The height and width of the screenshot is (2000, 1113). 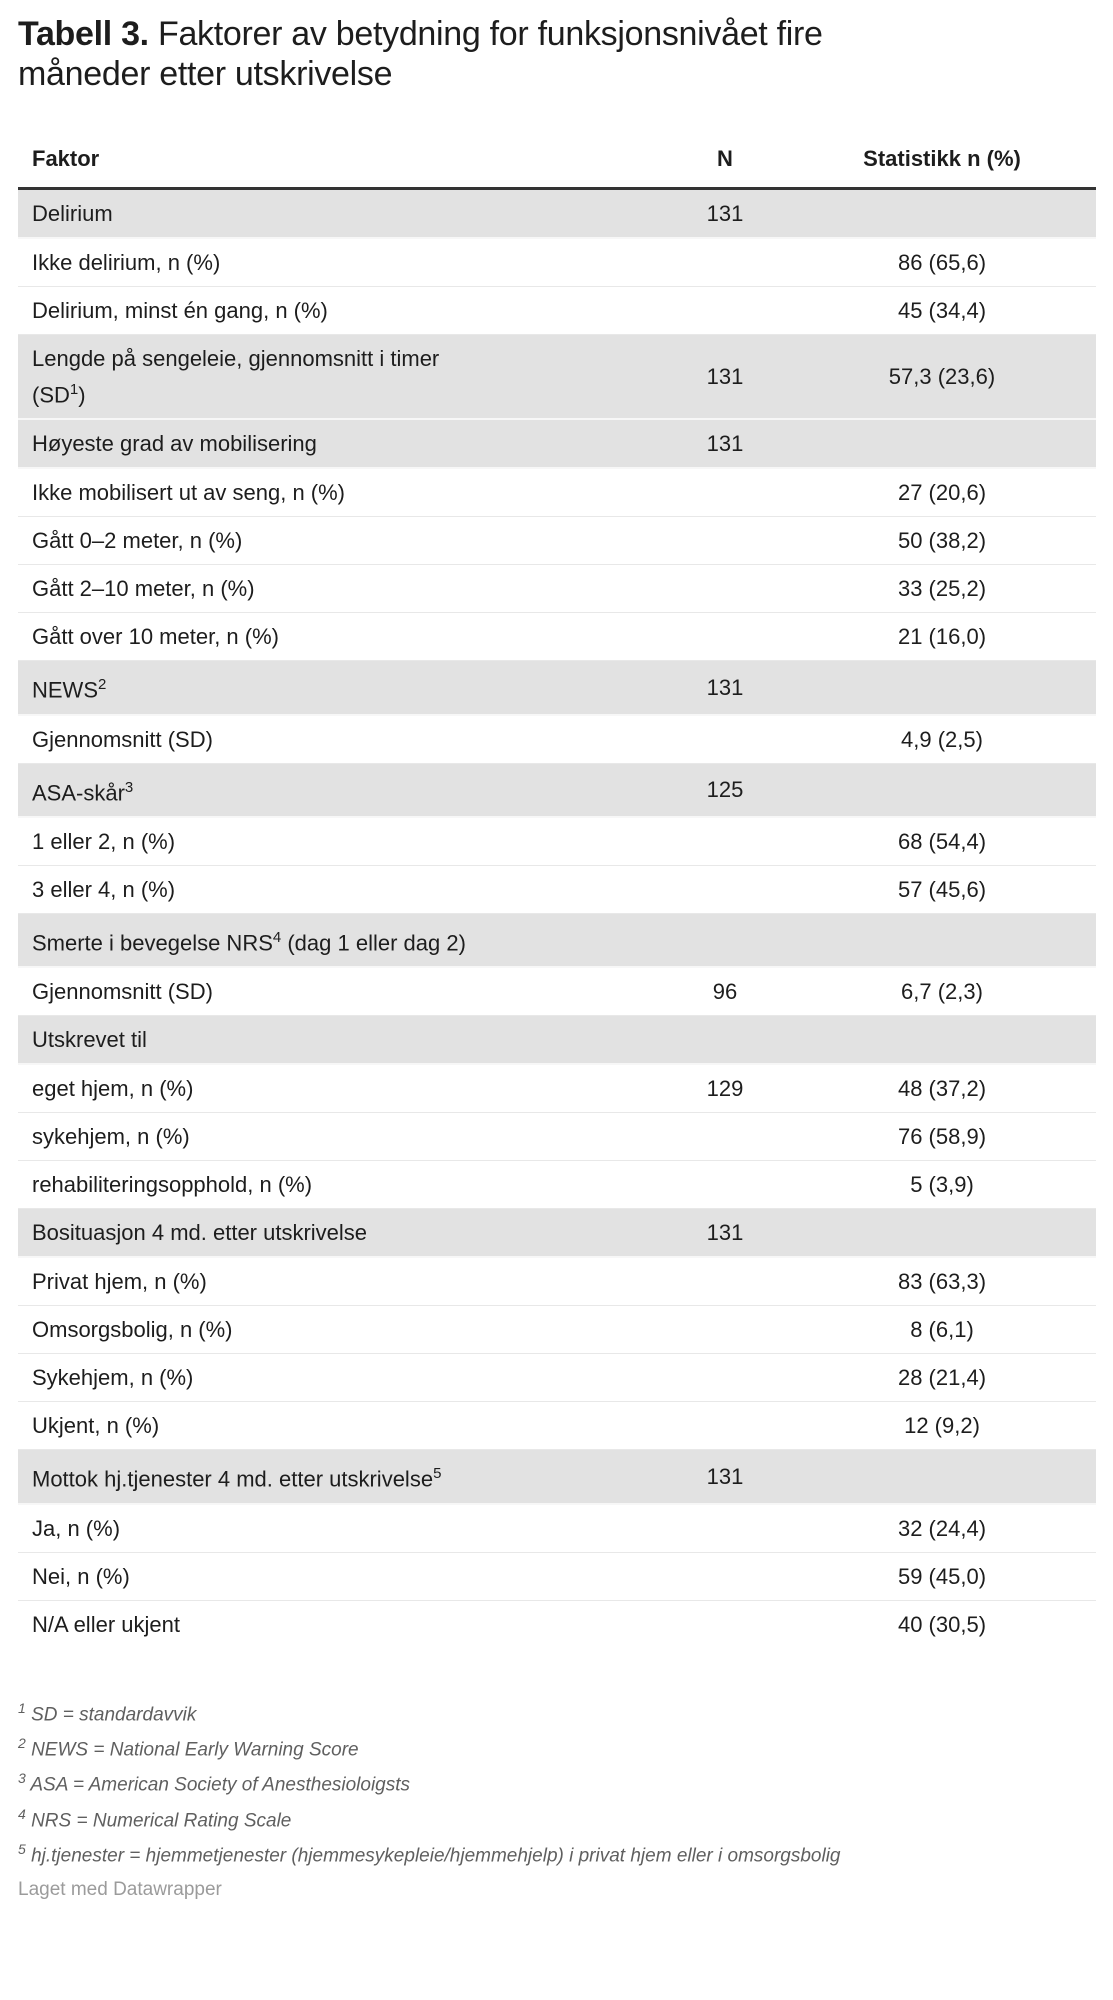 I want to click on faktor-label: Høyeste grad av mobilisering, so click(x=174, y=444).